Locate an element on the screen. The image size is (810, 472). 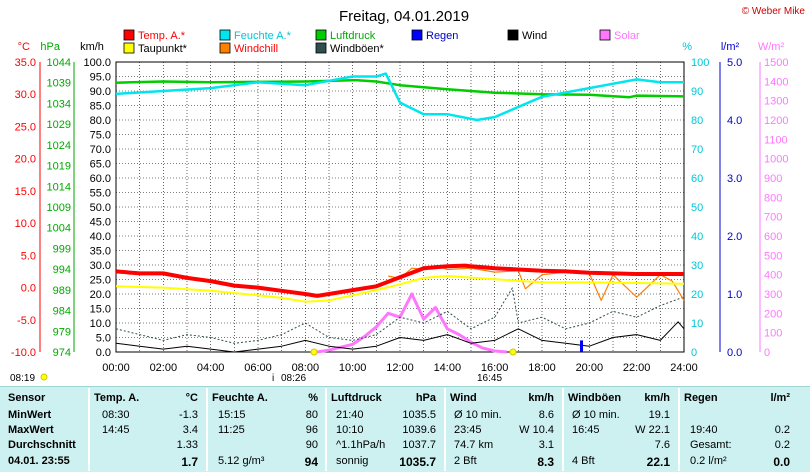
pressure-tick-label: 1014 is located at coordinates (59, 187).